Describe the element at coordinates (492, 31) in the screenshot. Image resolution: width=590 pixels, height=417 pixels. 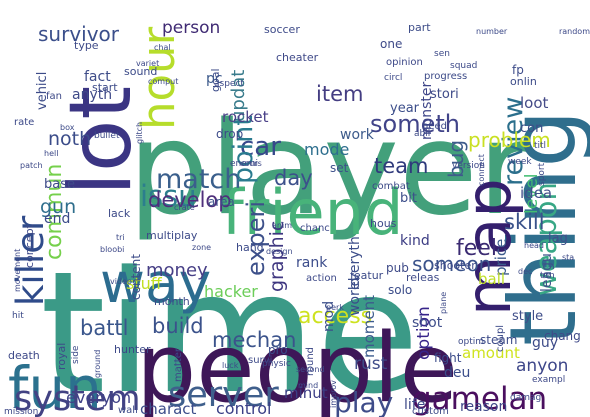
I see `word-number: number` at that location.